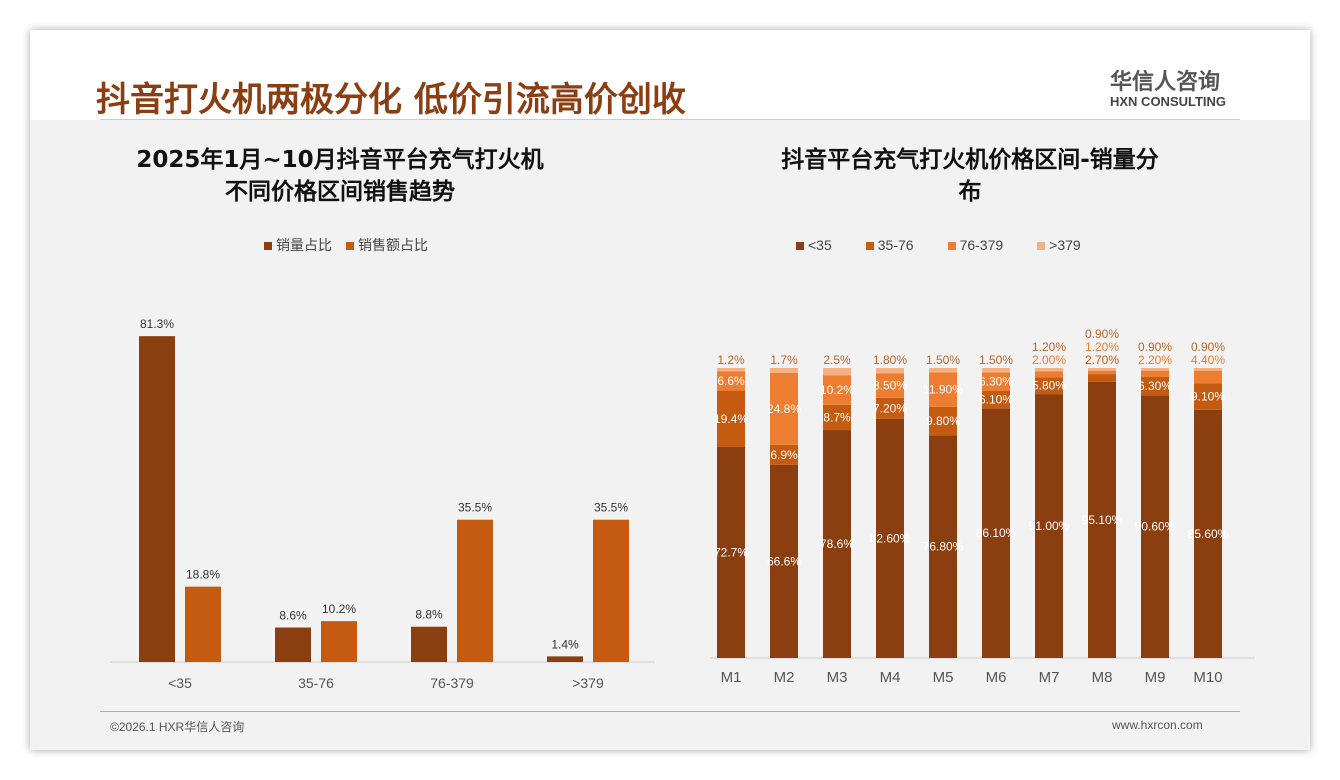  I want to click on data-label: 86.10%, so click(996, 533).